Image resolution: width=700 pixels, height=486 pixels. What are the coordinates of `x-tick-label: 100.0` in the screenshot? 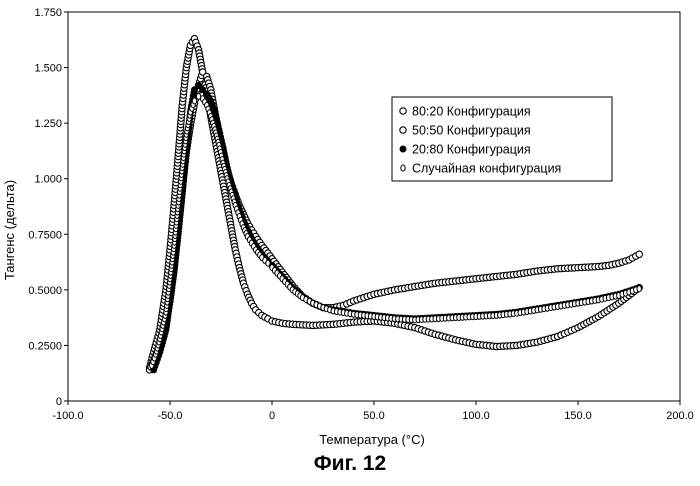 It's located at (476, 416).